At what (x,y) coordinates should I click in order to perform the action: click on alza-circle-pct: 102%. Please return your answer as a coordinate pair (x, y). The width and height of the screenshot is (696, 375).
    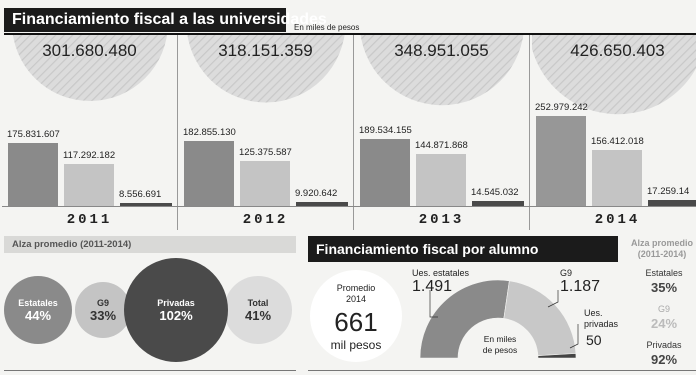
    Looking at the image, I should click on (176, 315).